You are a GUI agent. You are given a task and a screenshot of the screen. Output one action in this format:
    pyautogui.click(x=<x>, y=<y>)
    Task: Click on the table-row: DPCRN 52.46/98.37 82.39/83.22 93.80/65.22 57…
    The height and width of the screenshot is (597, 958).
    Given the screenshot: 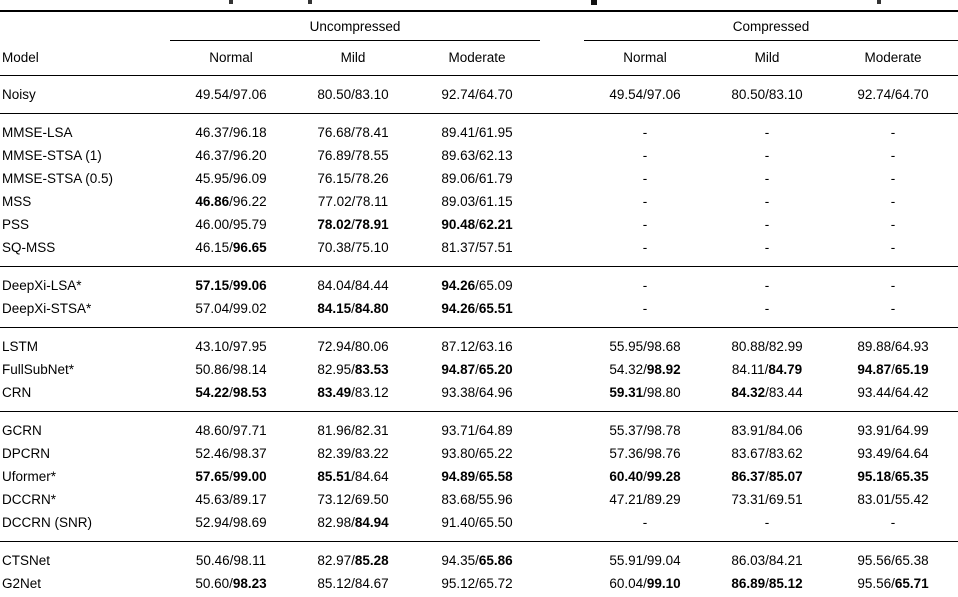 What is the action you would take?
    pyautogui.click(x=479, y=453)
    